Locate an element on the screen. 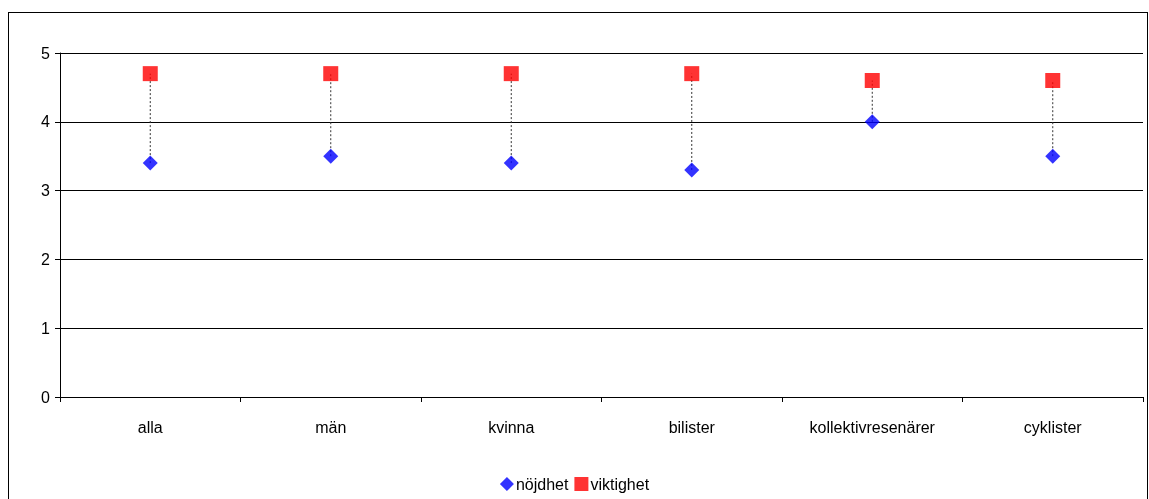 The width and height of the screenshot is (1149, 499). y-tick-label: 4 is located at coordinates (46, 122).